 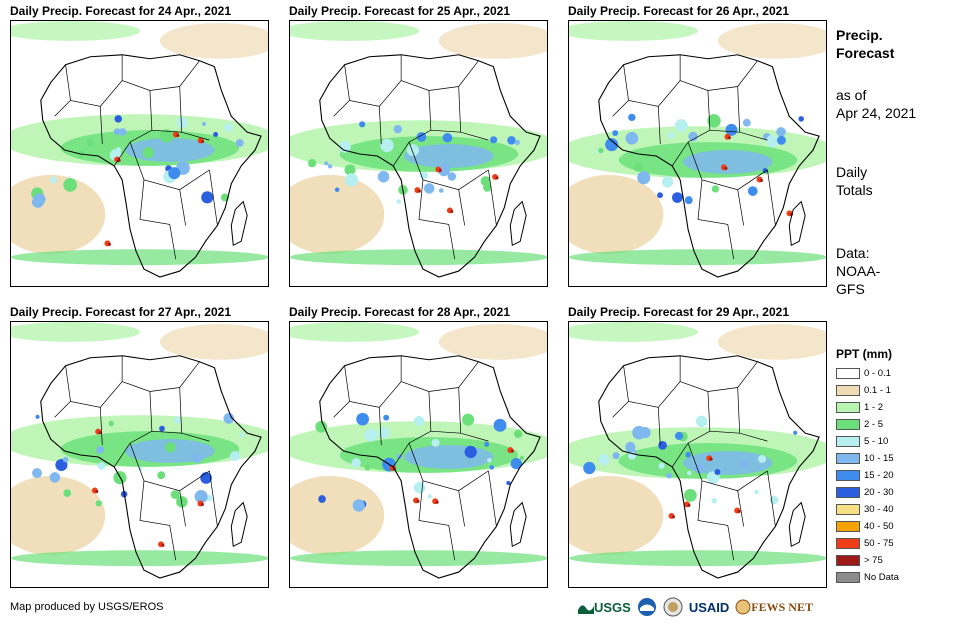 I want to click on dept-seal, so click(x=673, y=607).